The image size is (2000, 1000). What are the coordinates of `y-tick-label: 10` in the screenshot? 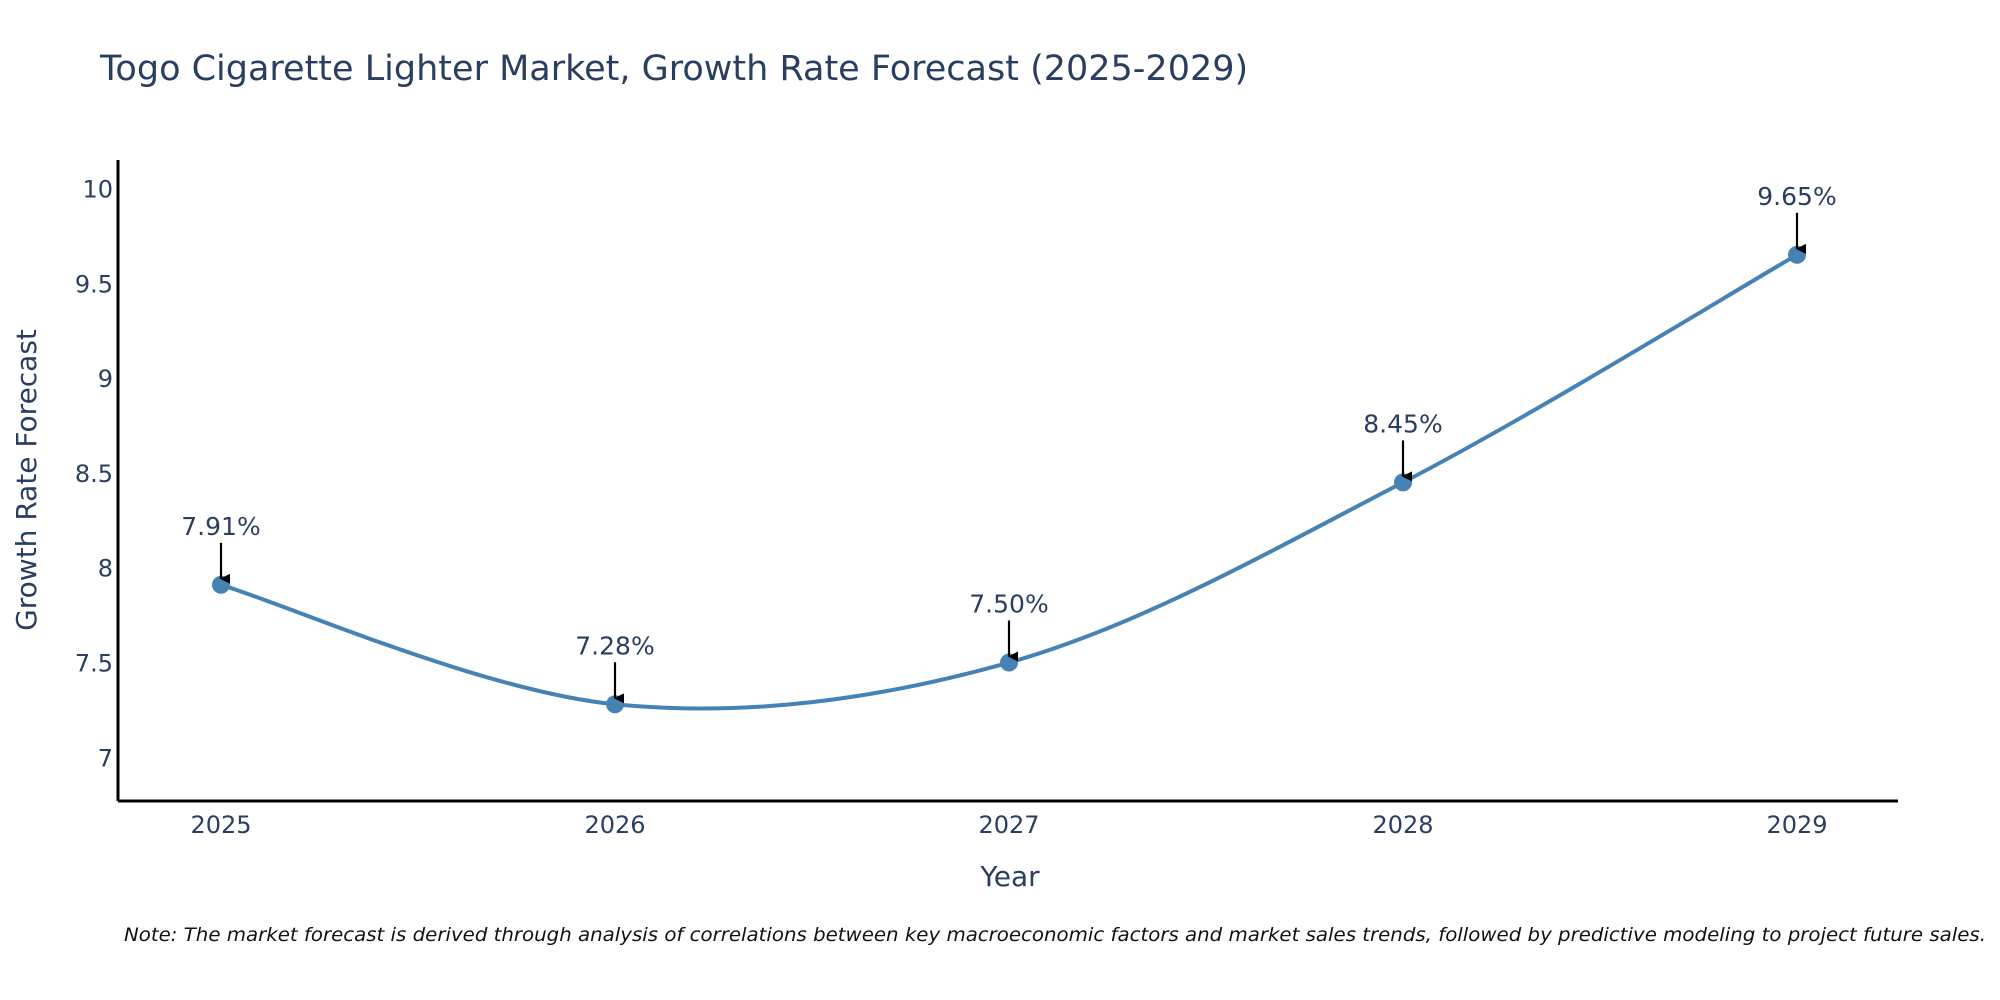 It's located at (97, 189).